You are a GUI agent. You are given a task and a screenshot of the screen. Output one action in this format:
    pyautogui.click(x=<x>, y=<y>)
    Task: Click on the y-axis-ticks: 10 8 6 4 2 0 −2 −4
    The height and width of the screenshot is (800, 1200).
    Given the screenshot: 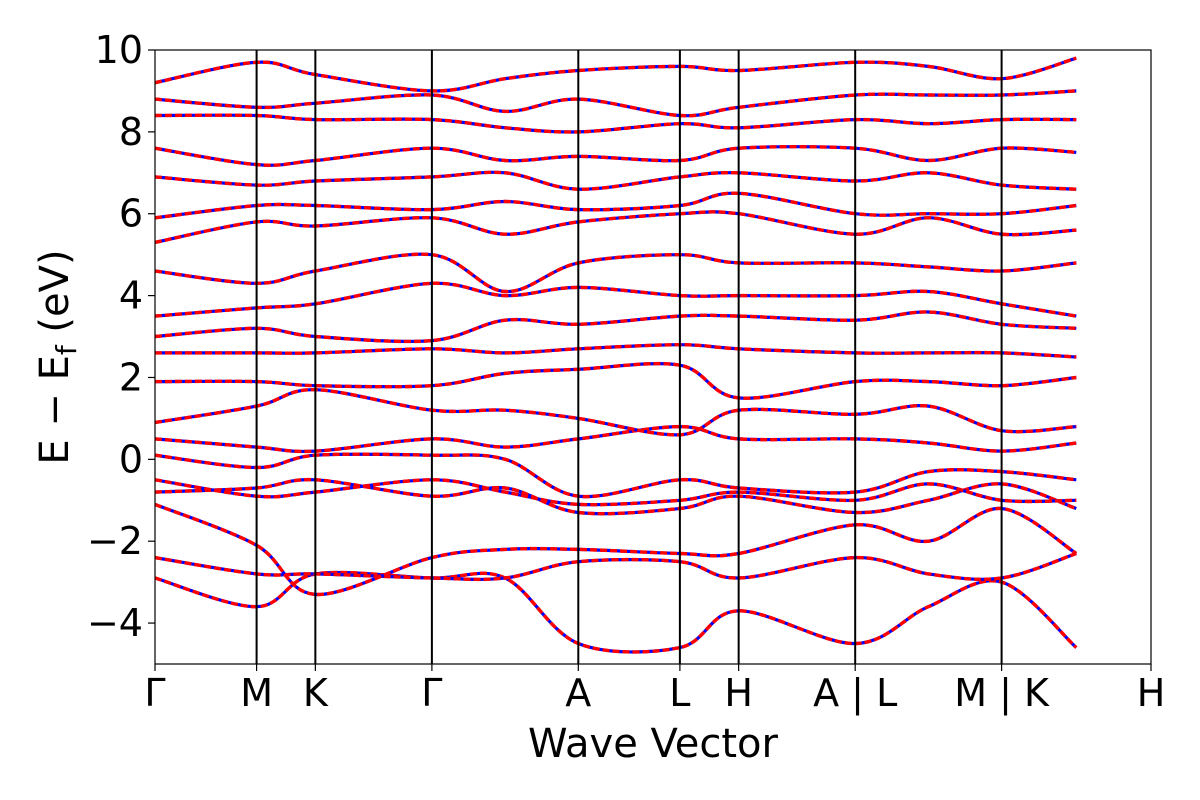 What is the action you would take?
    pyautogui.click(x=121, y=336)
    